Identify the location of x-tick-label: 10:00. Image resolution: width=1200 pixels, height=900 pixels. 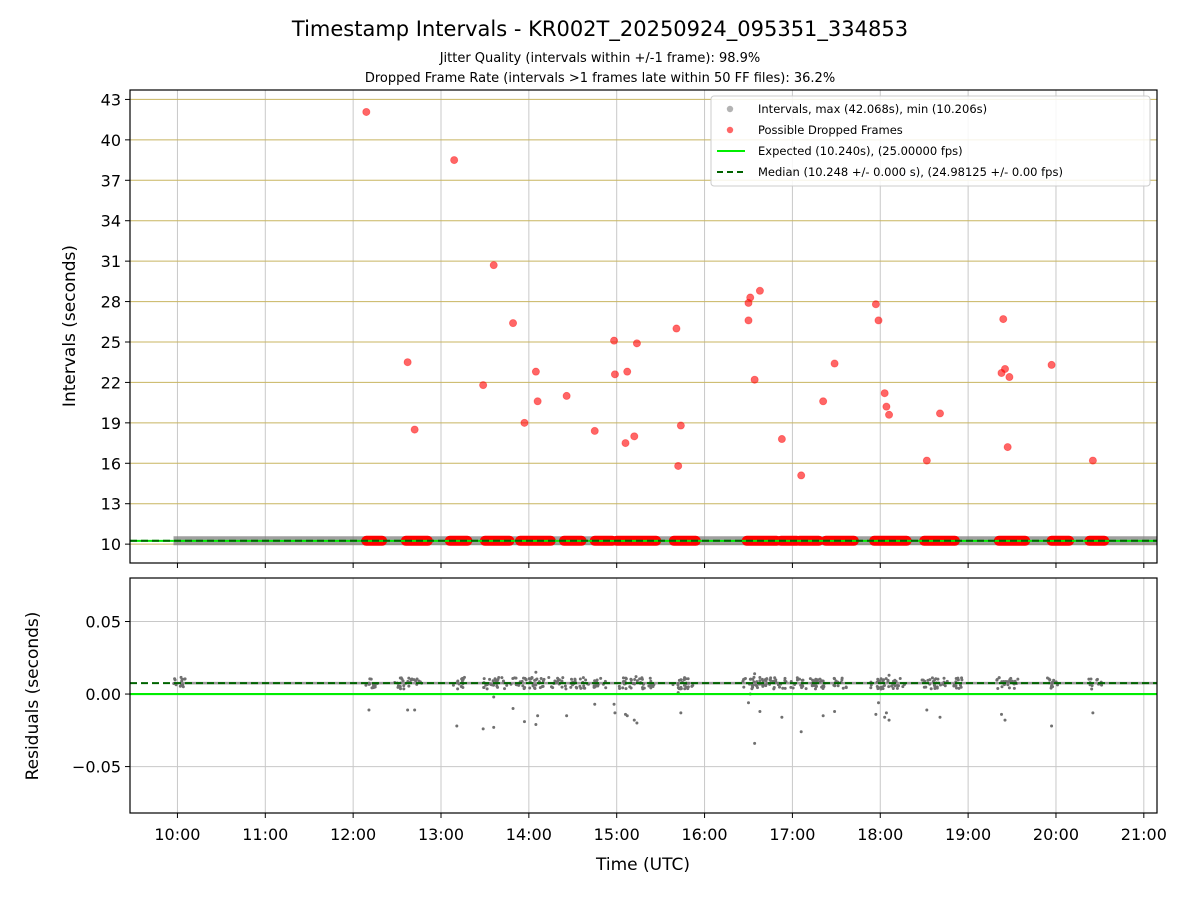
(177, 834).